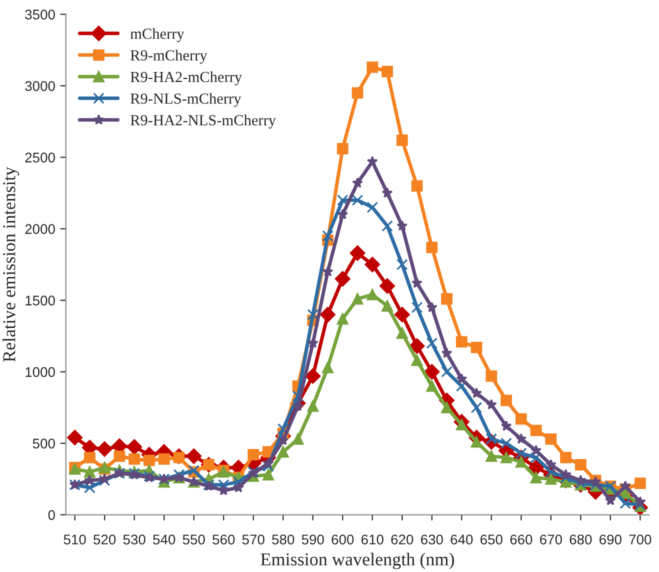 This screenshot has height=572, width=659. I want to click on x-tick-label: 630, so click(432, 539).